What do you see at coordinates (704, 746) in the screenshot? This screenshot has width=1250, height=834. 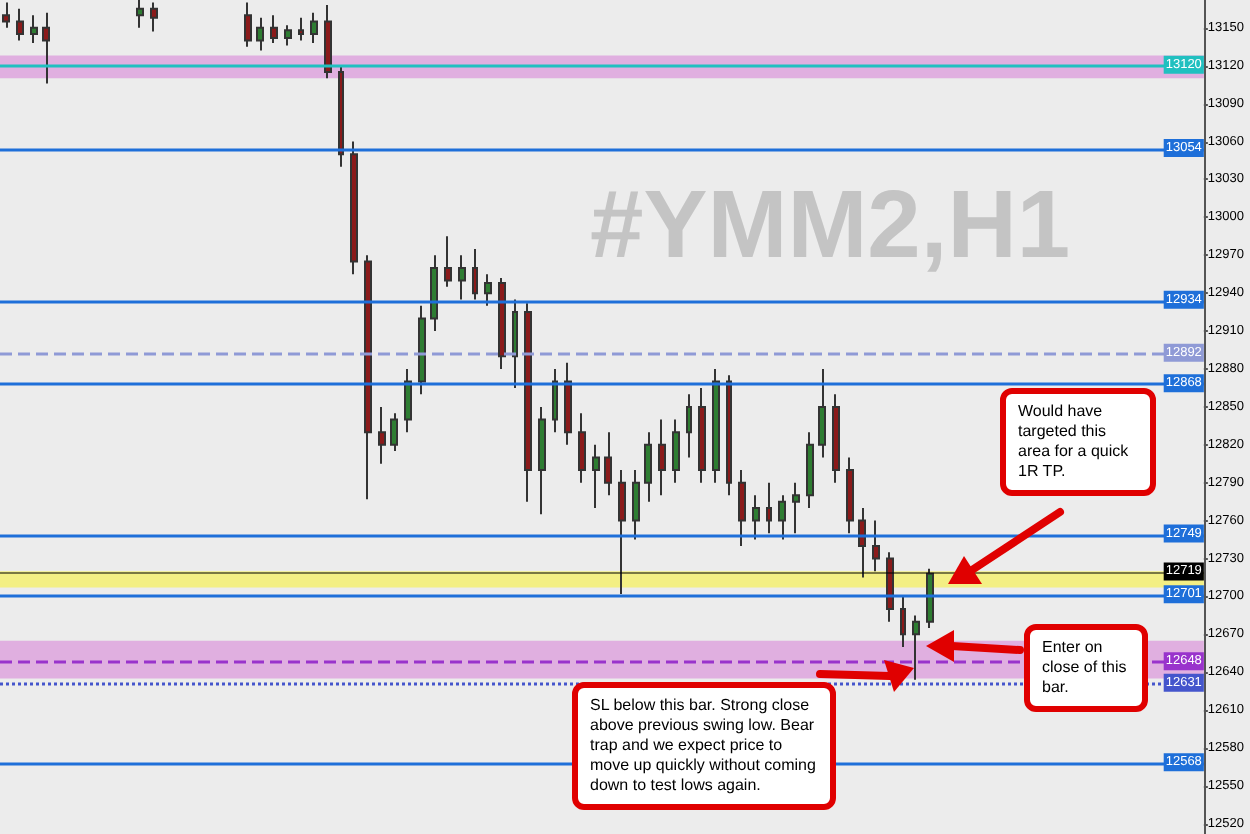 I see `callout-box: SL below this bar. Strong close above previous swing low. Bear trap and we expect price to move up quickly without coming down to test lows again.` at bounding box center [704, 746].